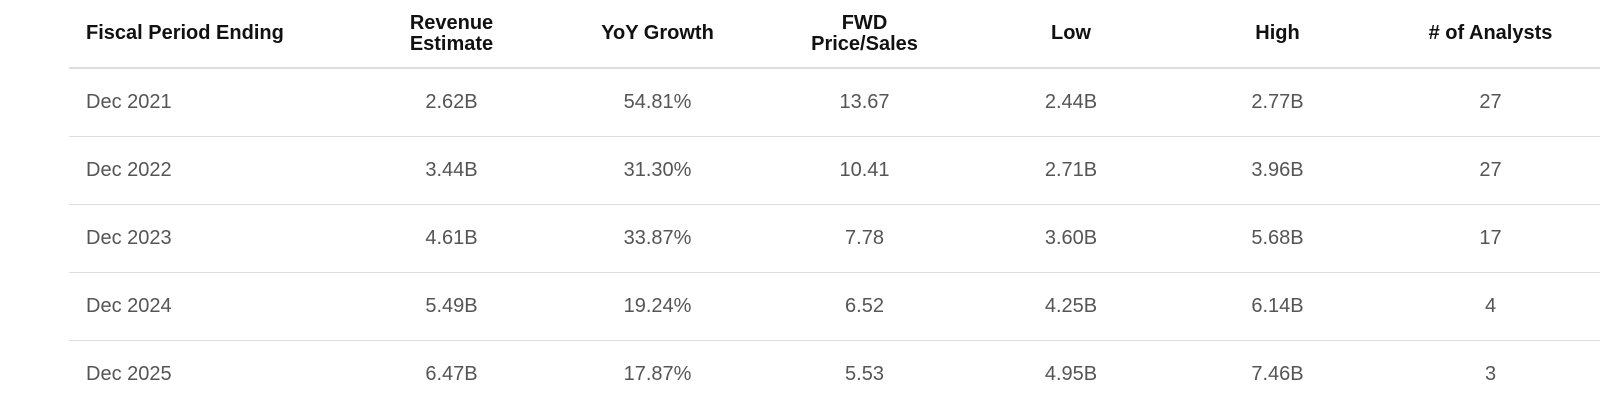  Describe the element at coordinates (451, 43) in the screenshot. I see `header-label: Estimate` at that location.